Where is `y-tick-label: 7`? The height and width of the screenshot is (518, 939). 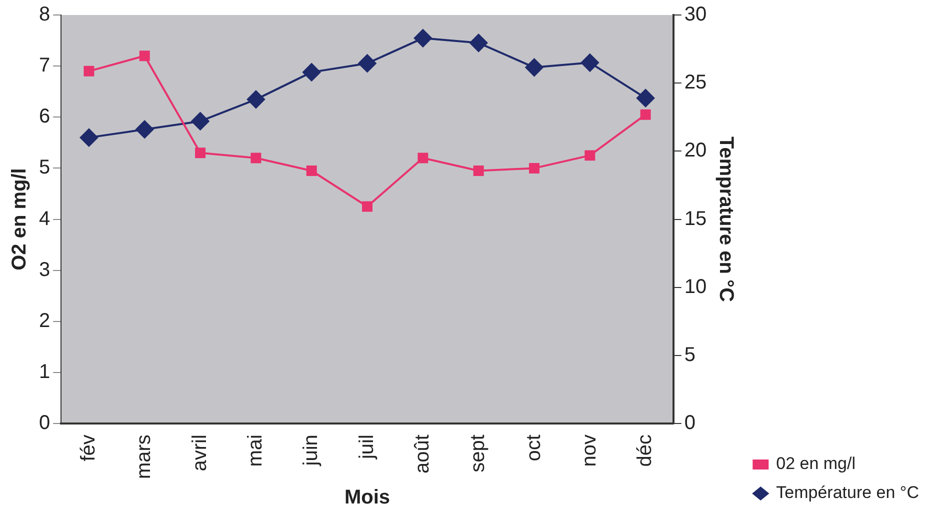
y-tick-label: 7 is located at coordinates (44, 65).